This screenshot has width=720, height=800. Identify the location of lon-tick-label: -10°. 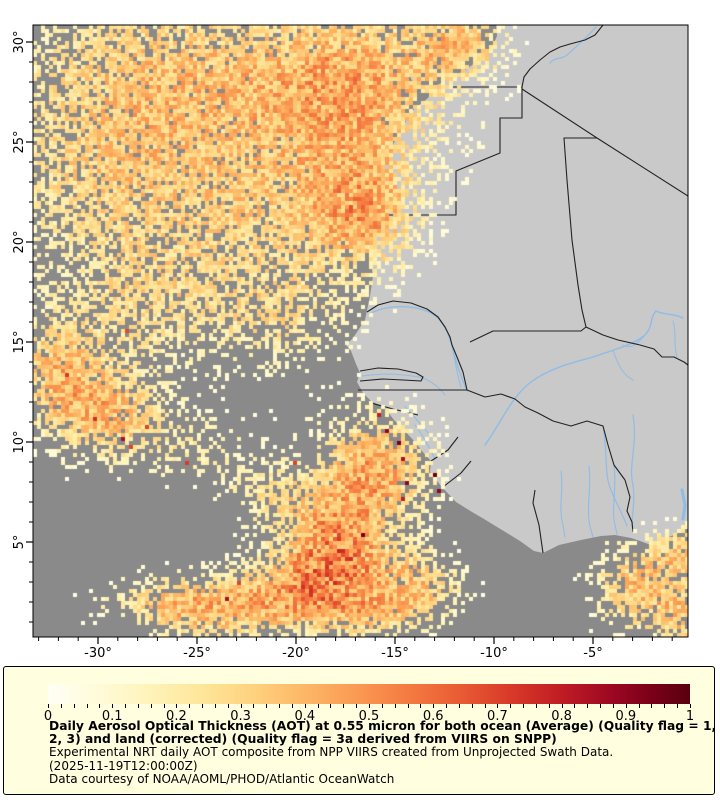
(494, 653).